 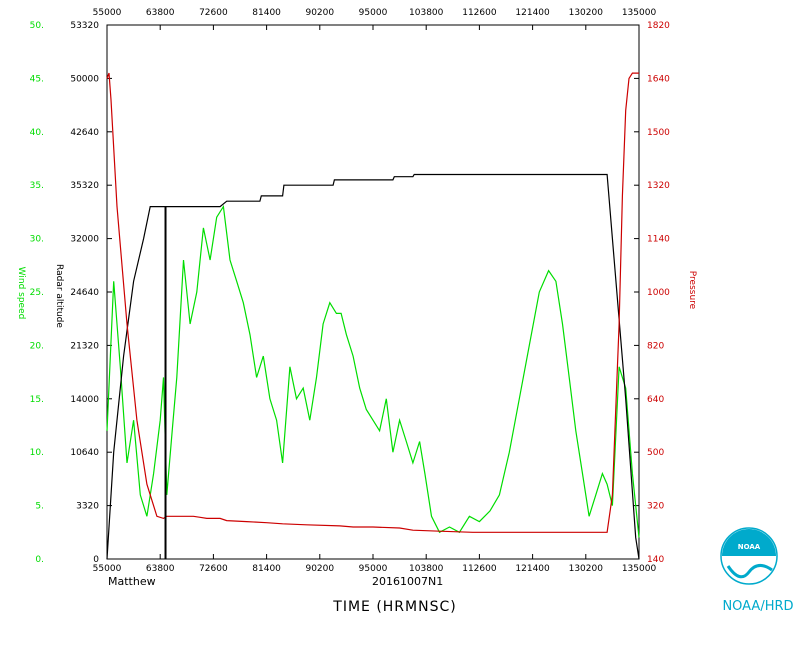 What do you see at coordinates (84, 26) in the screenshot?
I see `altitude-tick-label: 53320` at bounding box center [84, 26].